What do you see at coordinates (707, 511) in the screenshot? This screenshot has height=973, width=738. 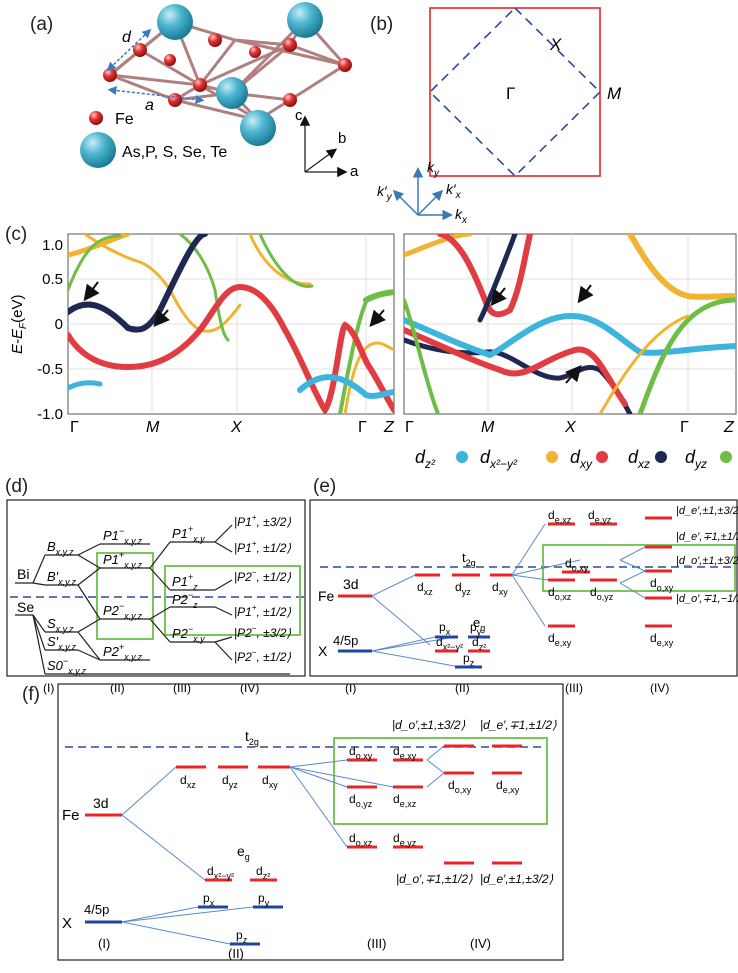 I see `svg-text: |d_e′,±1,±3/2⟩` at bounding box center [707, 511].